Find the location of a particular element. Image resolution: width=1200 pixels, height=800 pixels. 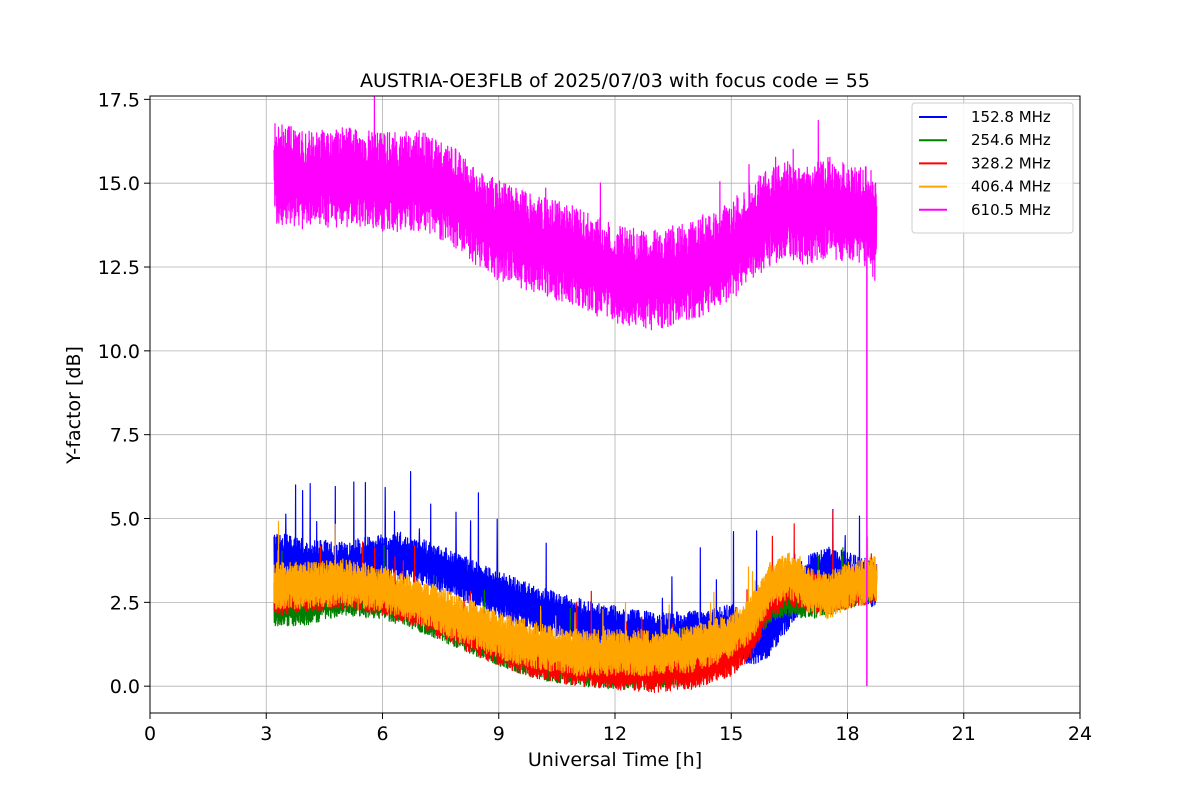

x-tick-label: 18 is located at coordinates (847, 734).